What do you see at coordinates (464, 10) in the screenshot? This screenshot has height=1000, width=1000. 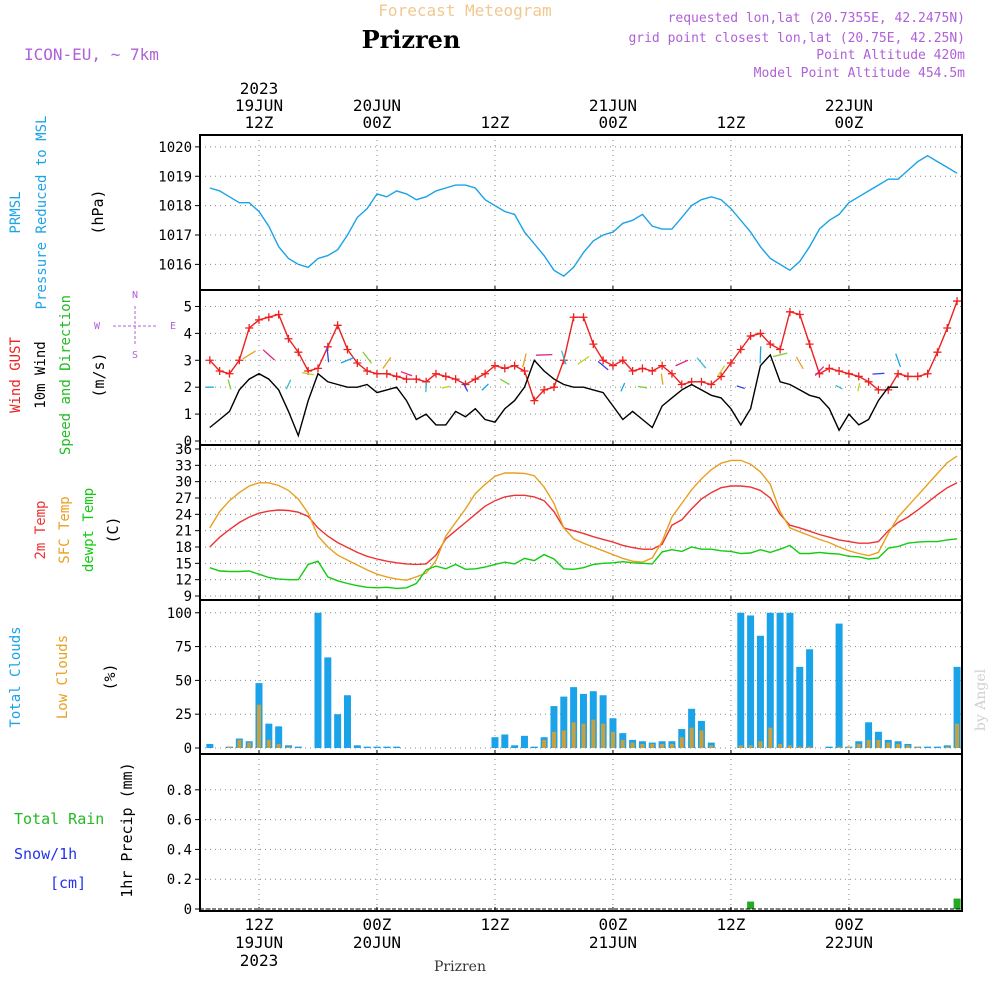 I see `forecast-label: Forecast Meteogram` at bounding box center [464, 10].